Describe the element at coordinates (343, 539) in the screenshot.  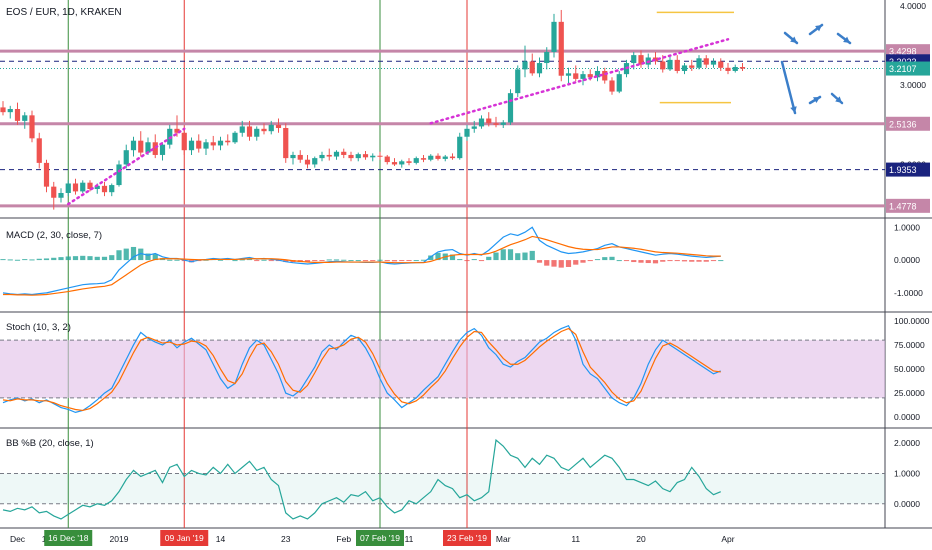
I see `x-tick-label: Feb` at that location.